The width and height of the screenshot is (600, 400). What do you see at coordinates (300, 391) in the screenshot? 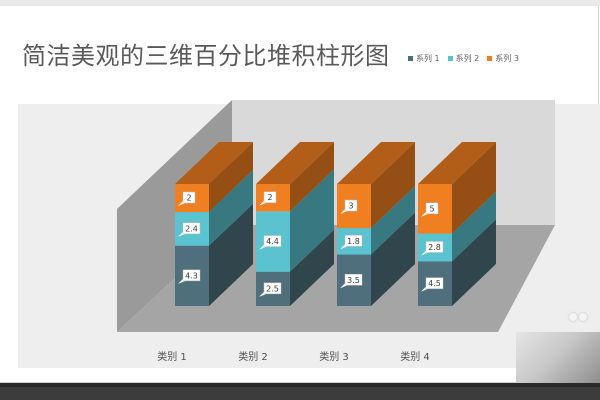
I see `bottom-taskbar` at bounding box center [300, 391].